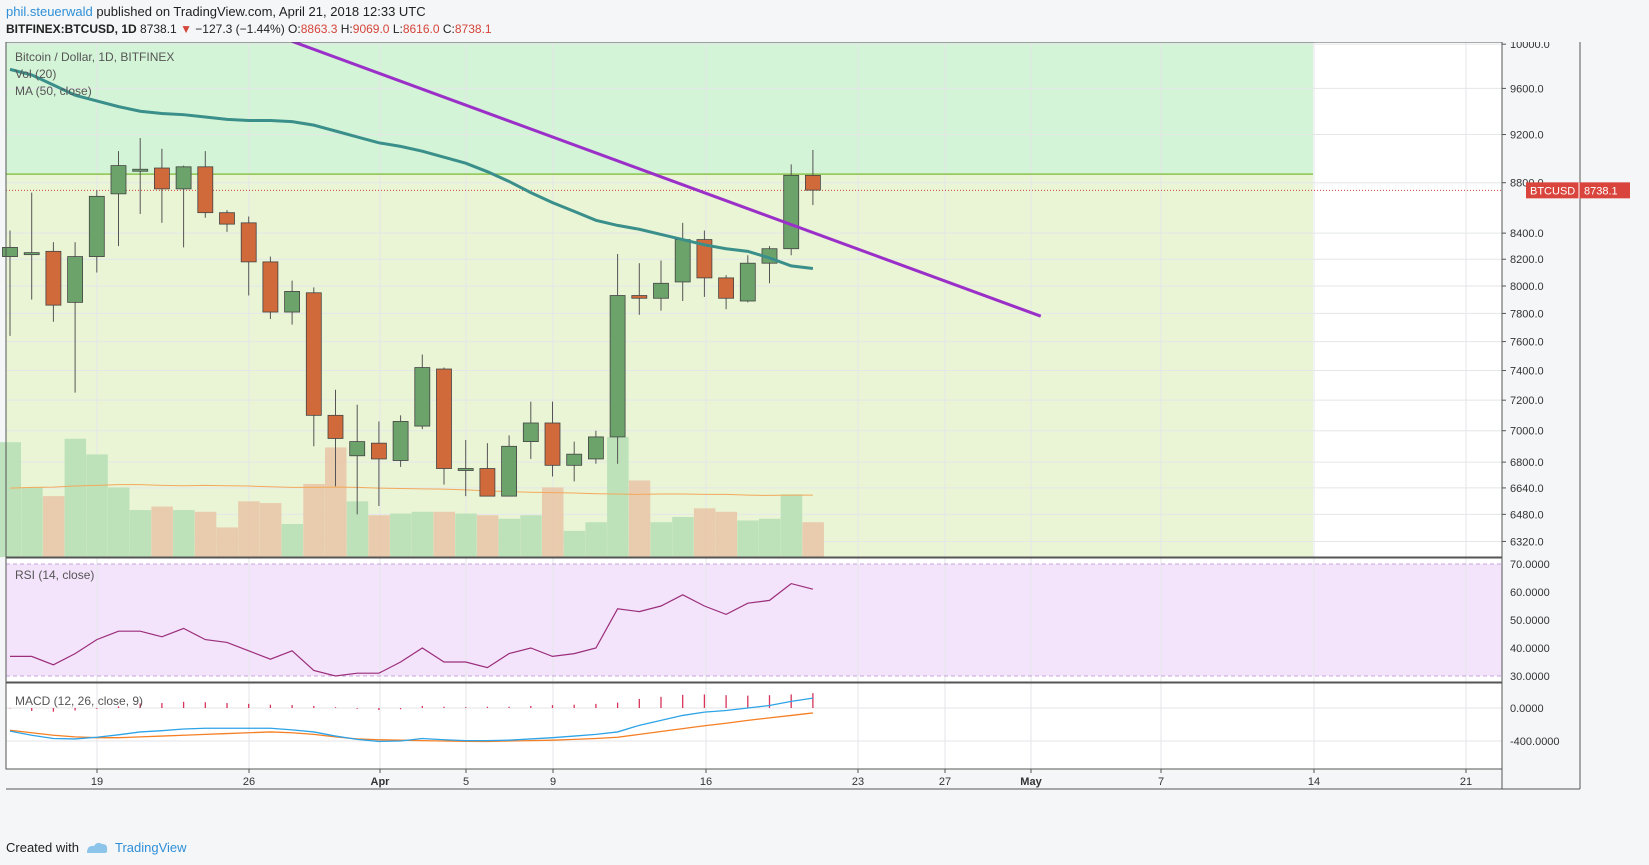  I want to click on upper-zone, so click(659, 108).